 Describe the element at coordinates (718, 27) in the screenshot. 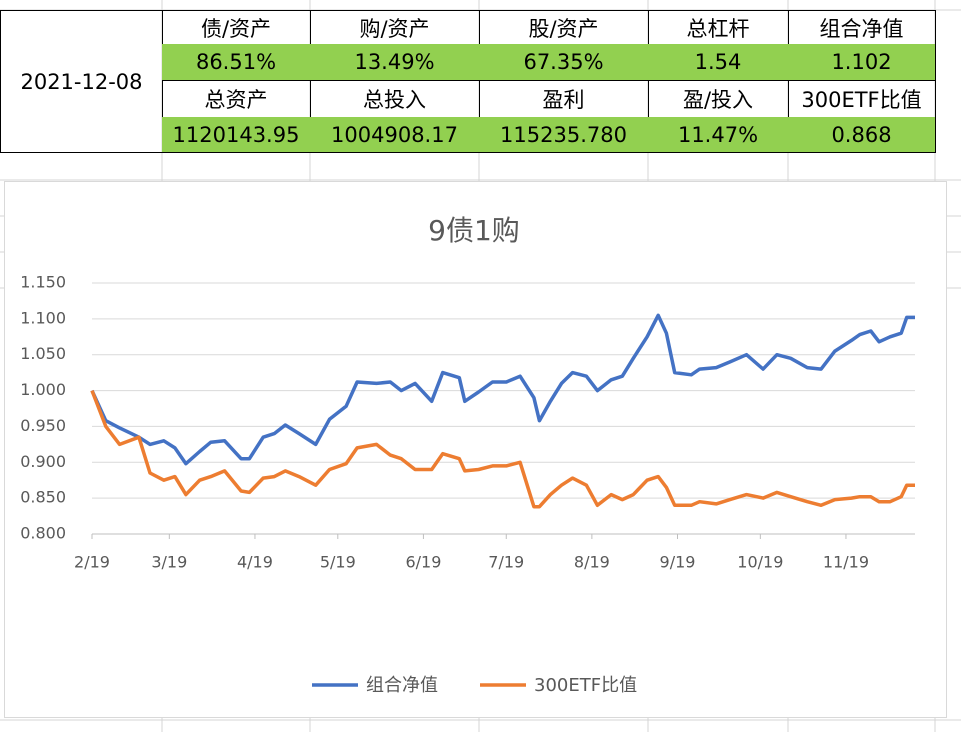

I see `label-cell: 总杠杆` at that location.